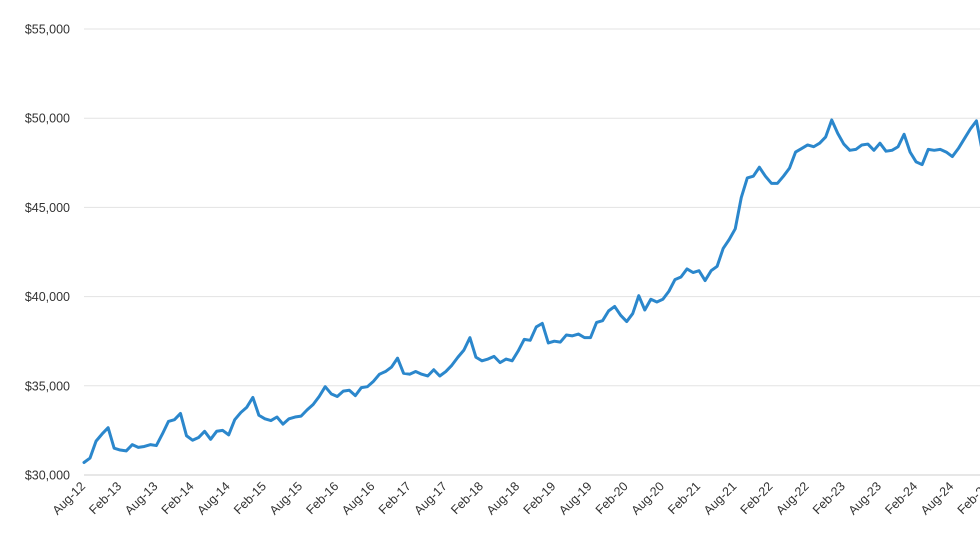 The image size is (980, 552). What do you see at coordinates (431, 498) in the screenshot?
I see `x-tick-label: Aug-17` at bounding box center [431, 498].